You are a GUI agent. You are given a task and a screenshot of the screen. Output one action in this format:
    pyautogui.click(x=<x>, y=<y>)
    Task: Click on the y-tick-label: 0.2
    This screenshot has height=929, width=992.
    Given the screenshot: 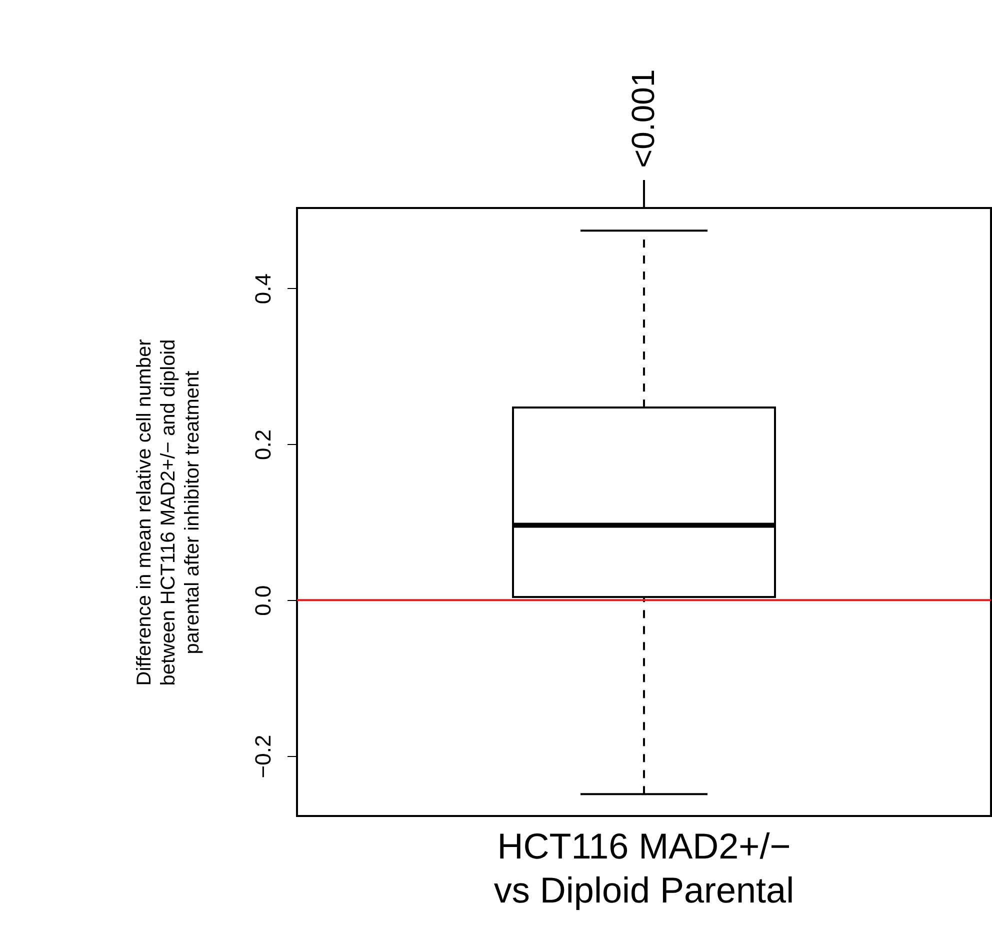 What is the action you would take?
    pyautogui.click(x=263, y=444)
    